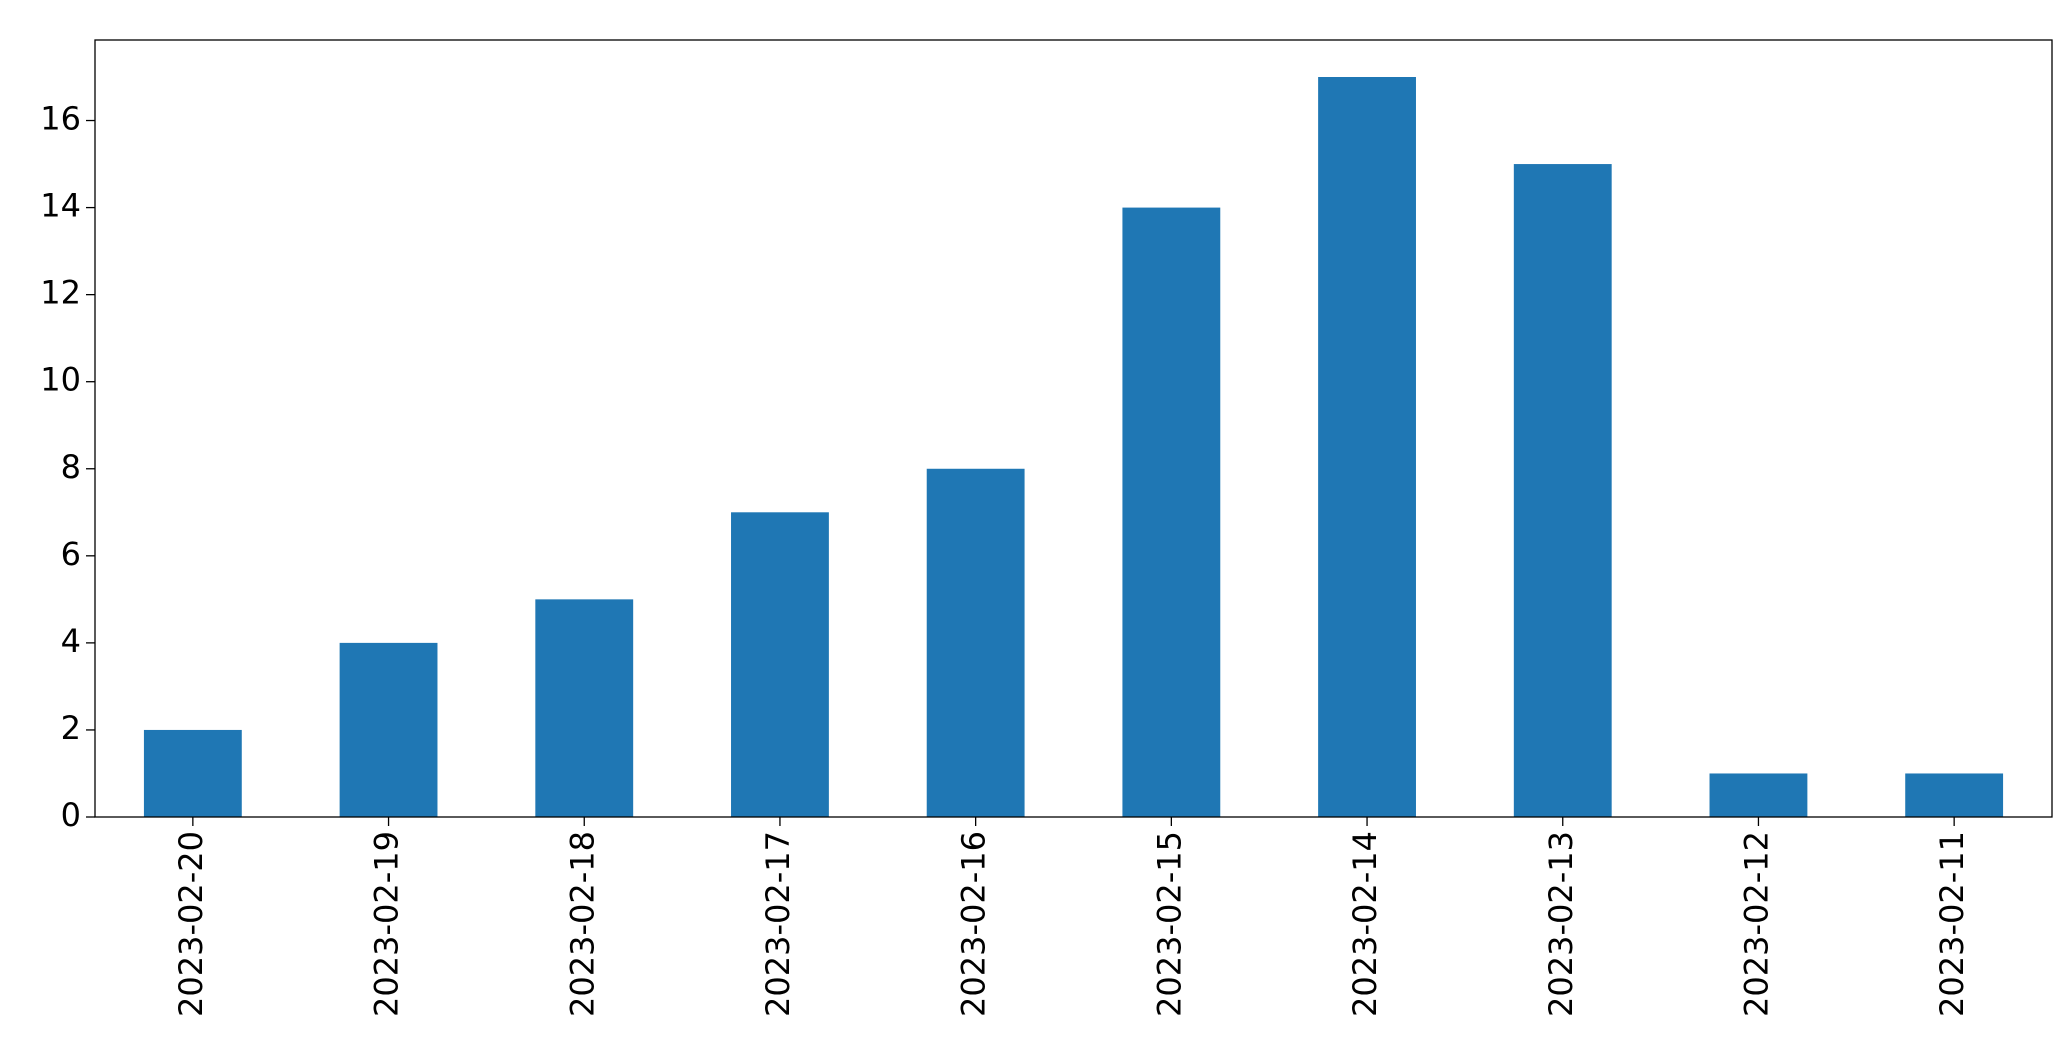 The height and width of the screenshot is (1061, 2071). Describe the element at coordinates (60, 119) in the screenshot. I see `y-tick-label: 16` at that location.